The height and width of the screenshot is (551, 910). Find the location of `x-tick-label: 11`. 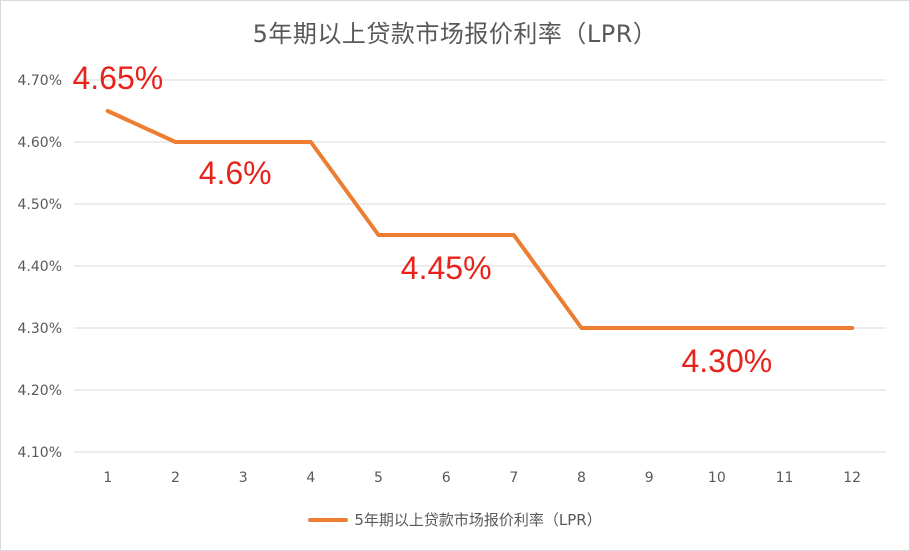

x-tick-label: 11 is located at coordinates (785, 478).